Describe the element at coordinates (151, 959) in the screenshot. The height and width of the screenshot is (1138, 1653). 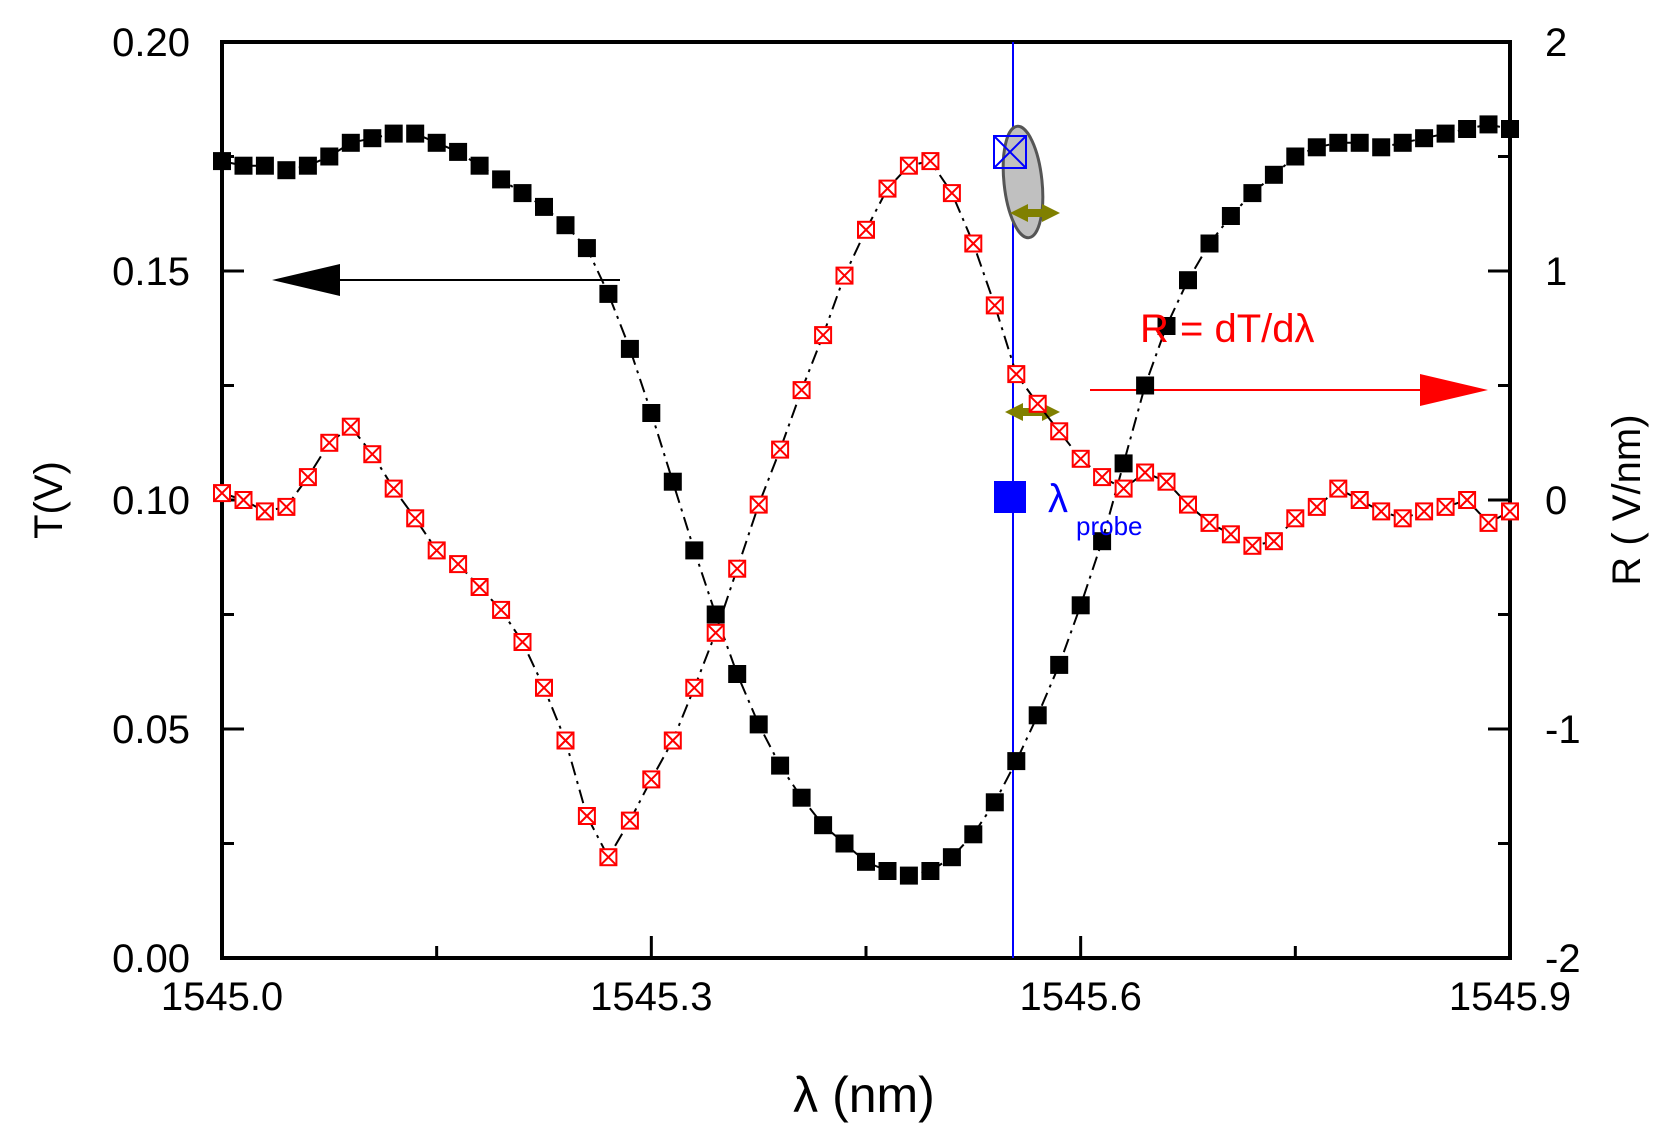
I see `left-y-tick-label: 0.00` at that location.